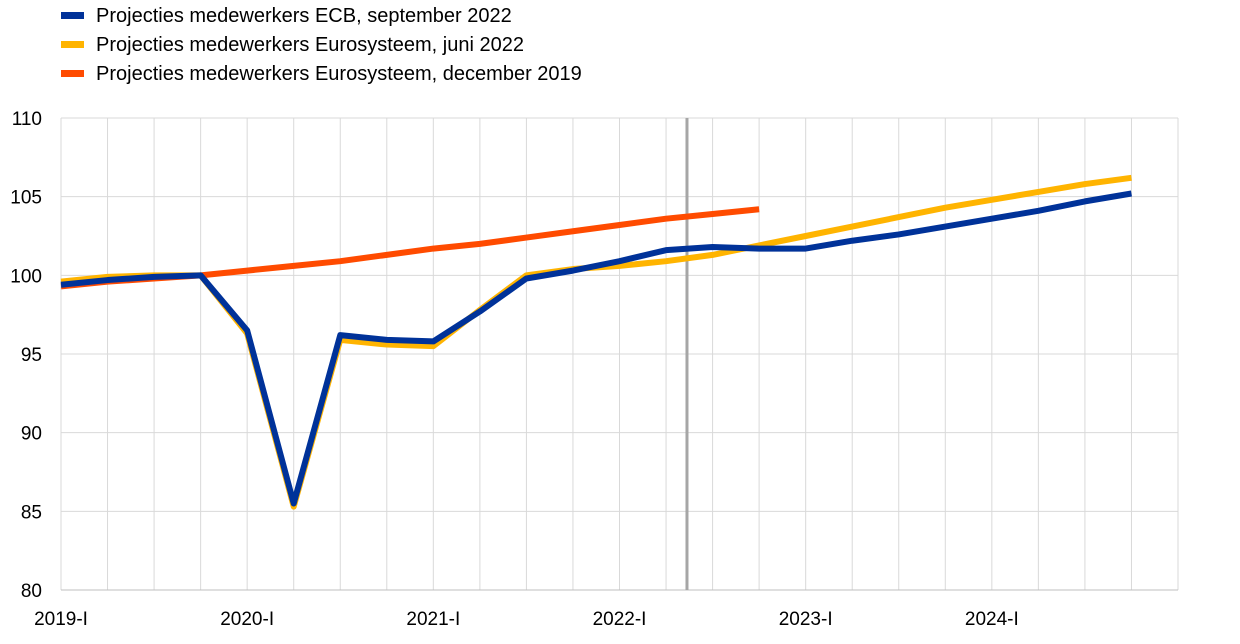 The height and width of the screenshot is (644, 1240). I want to click on y-tick-label: 90, so click(31, 434).